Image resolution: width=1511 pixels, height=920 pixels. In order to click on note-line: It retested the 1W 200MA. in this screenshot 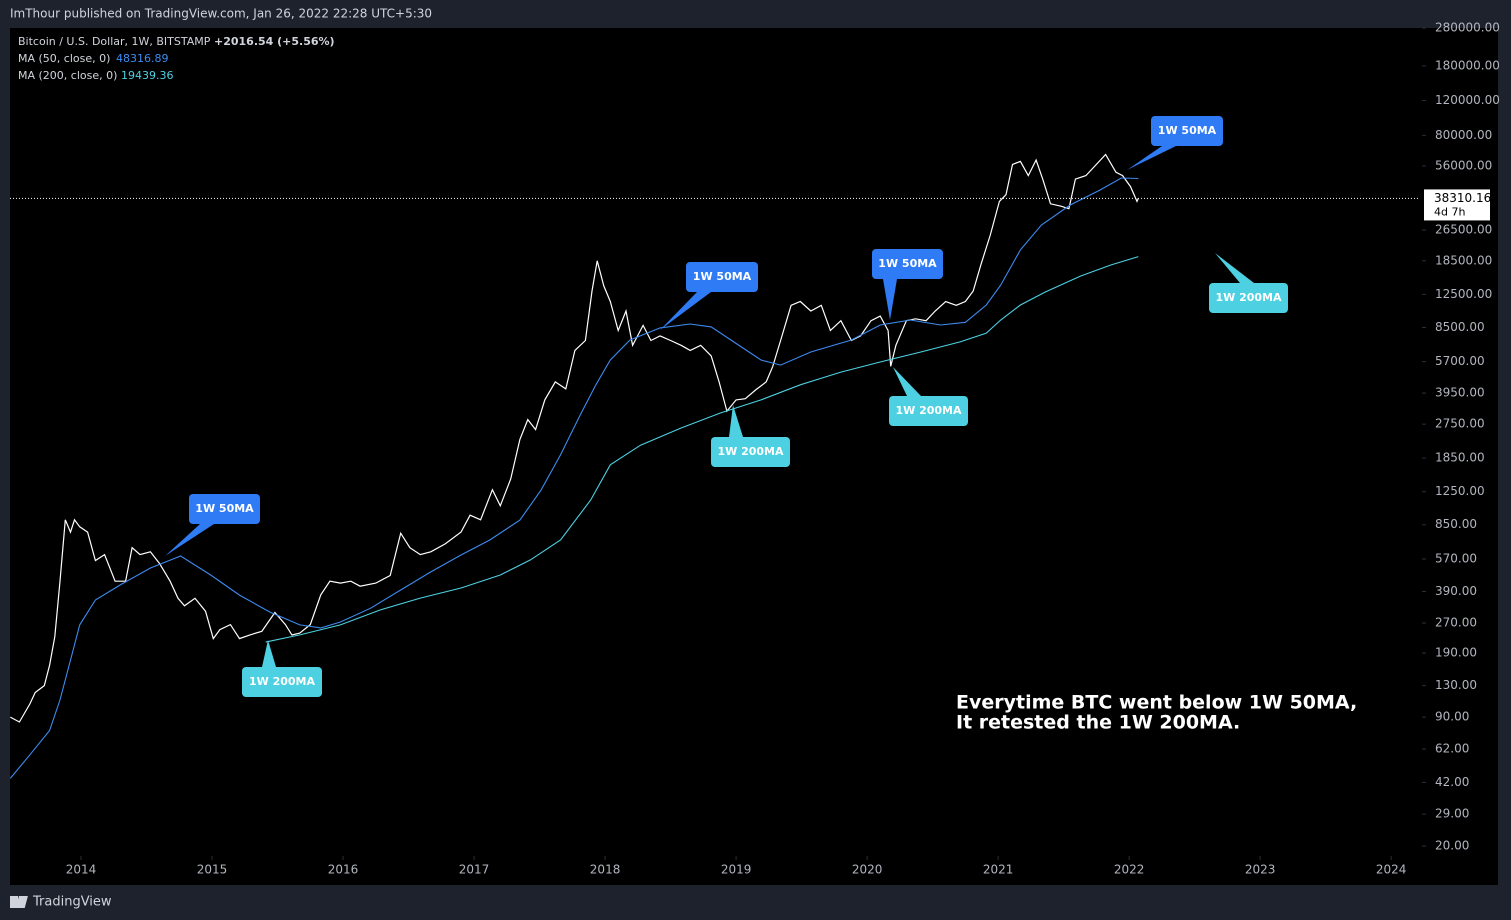, I will do `click(1098, 723)`.